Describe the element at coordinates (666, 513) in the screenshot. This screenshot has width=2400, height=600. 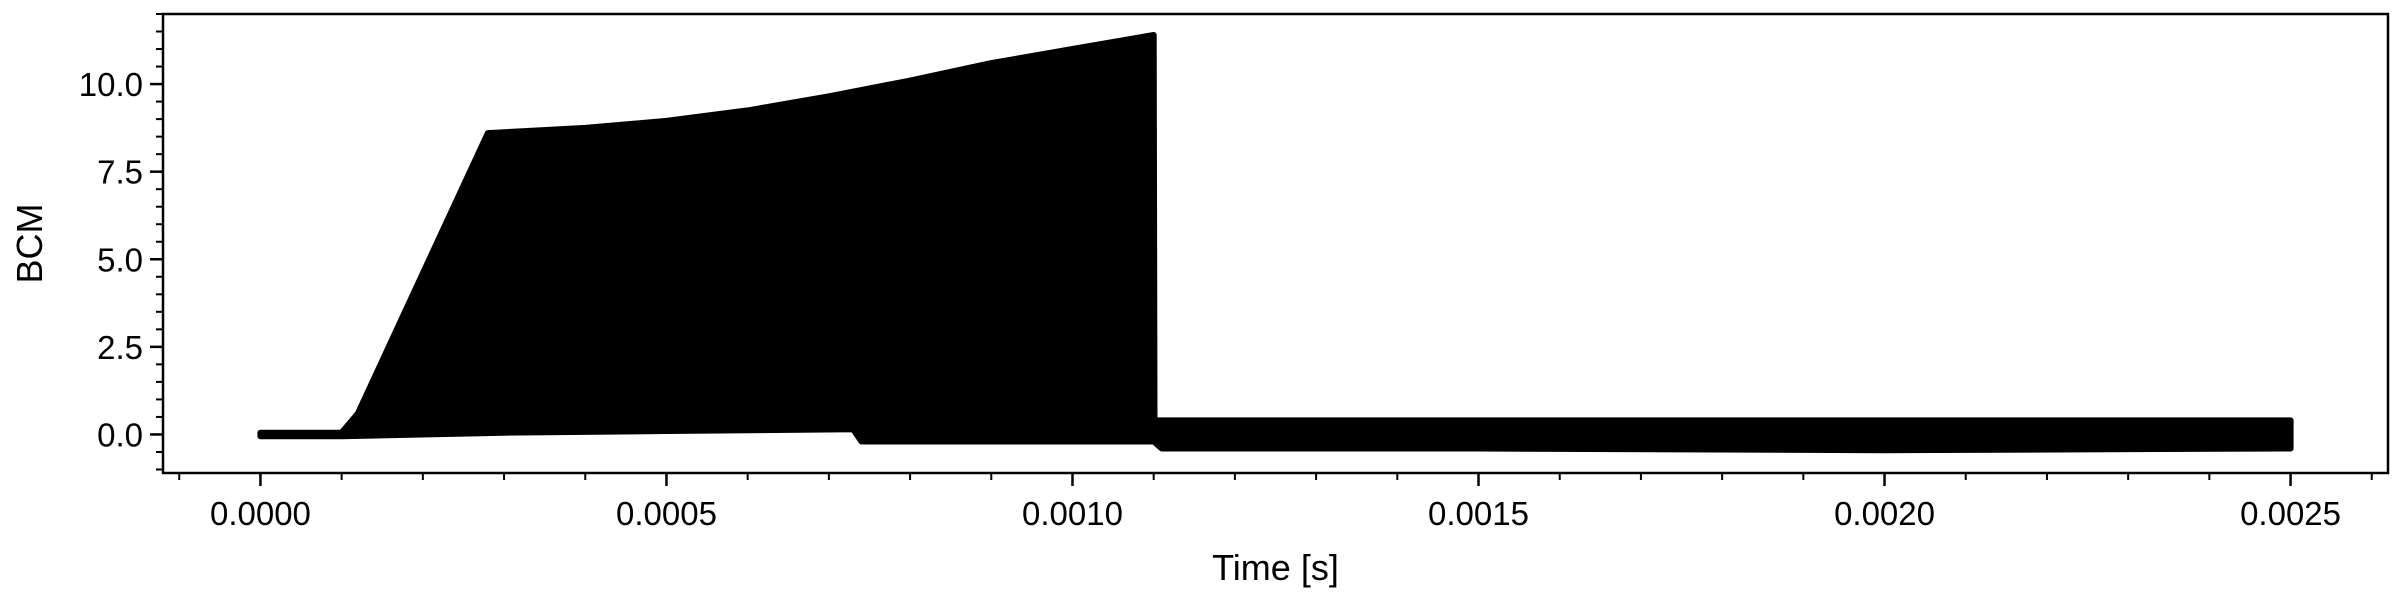
I see `x-tick-label: 0.0005` at that location.